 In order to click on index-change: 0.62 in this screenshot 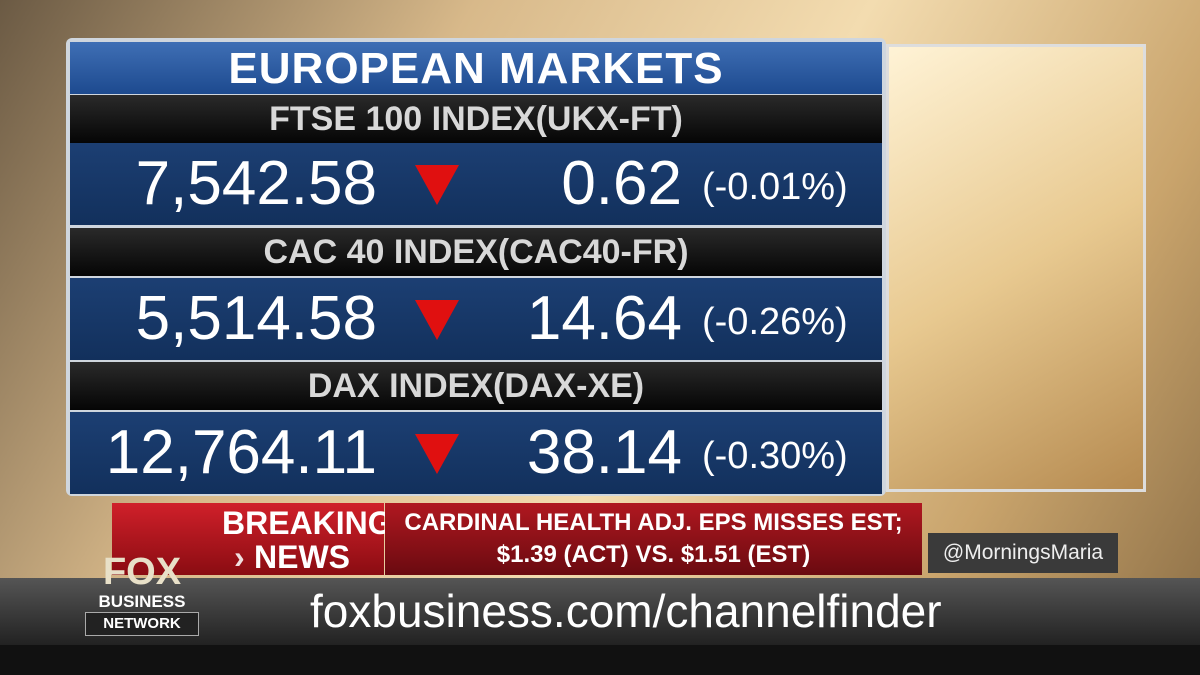, I will do `click(621, 183)`.